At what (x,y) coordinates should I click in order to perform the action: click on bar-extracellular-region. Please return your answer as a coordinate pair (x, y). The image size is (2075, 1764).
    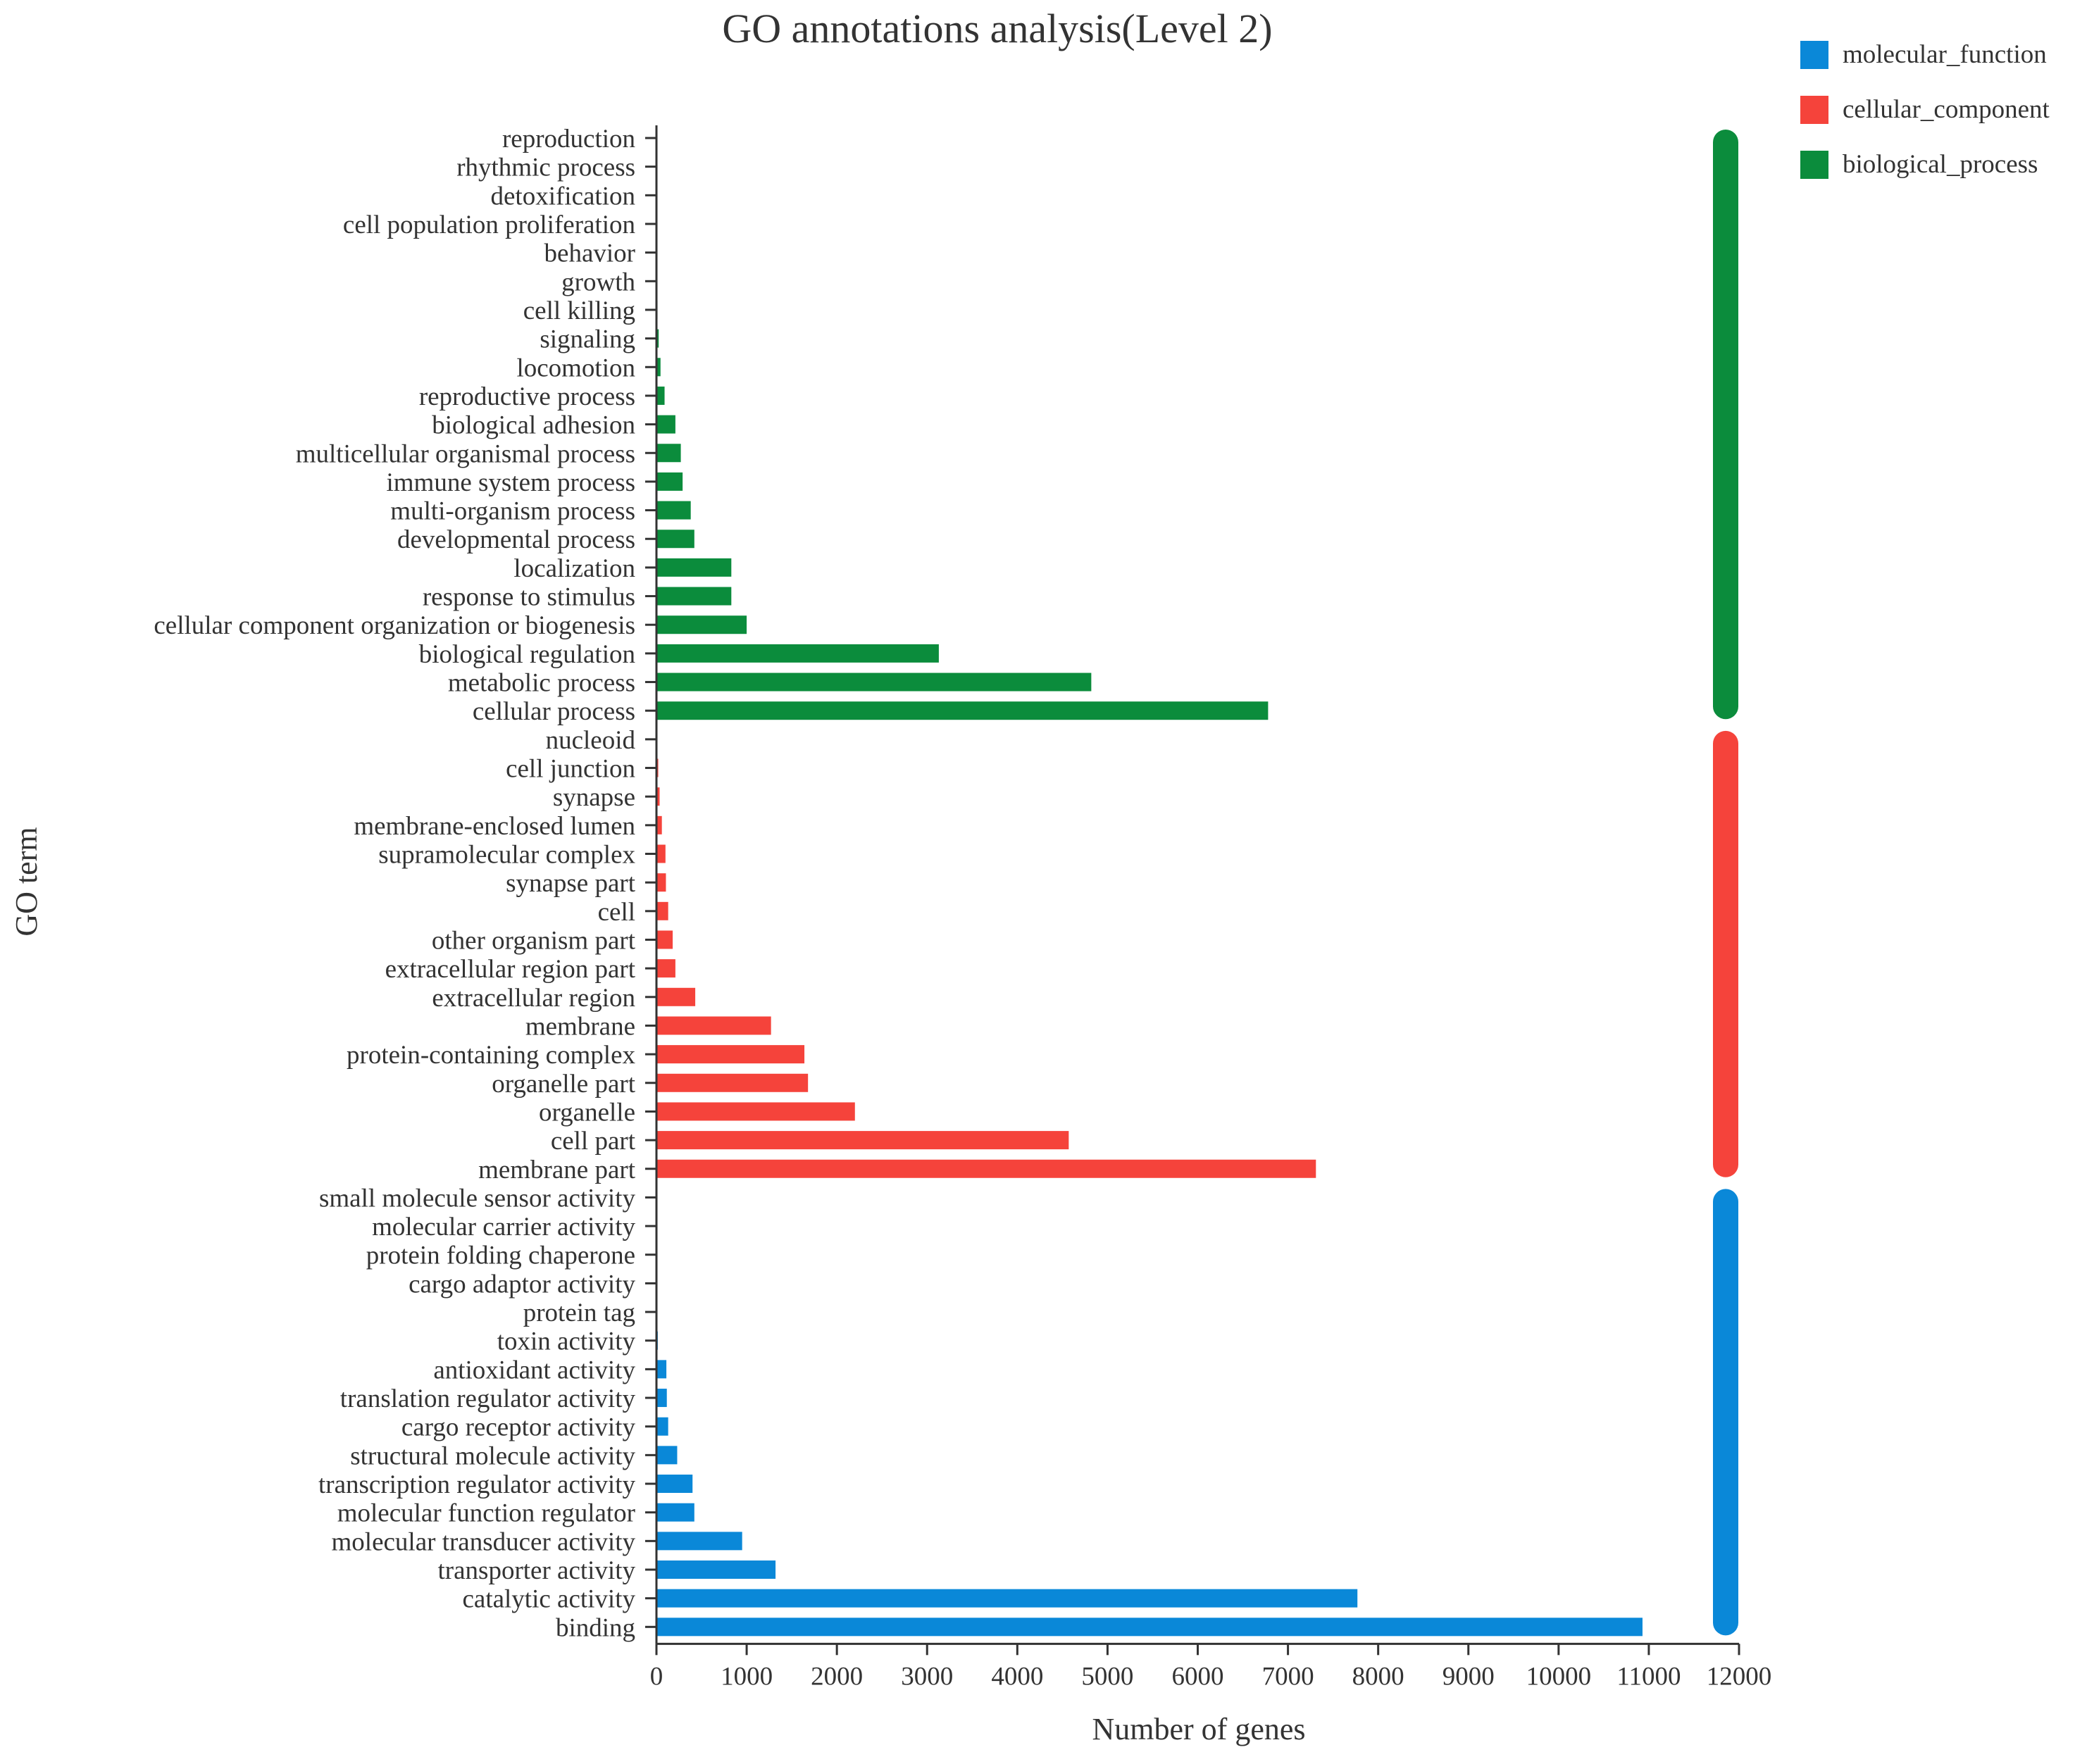
    Looking at the image, I should click on (676, 996).